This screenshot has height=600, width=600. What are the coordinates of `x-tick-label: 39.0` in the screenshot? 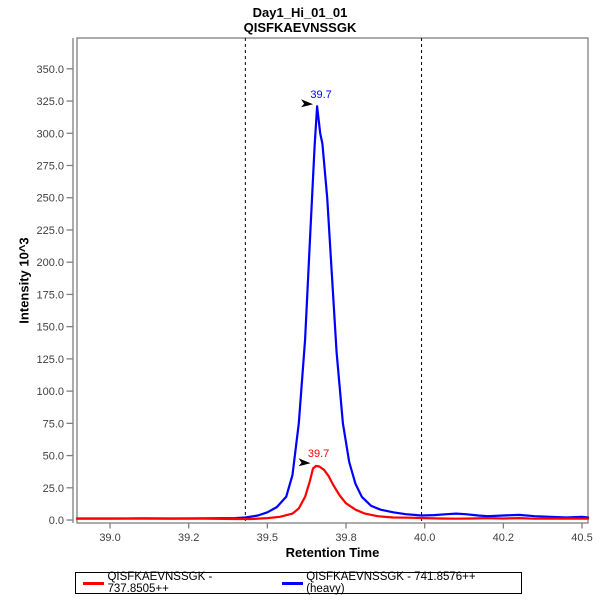 It's located at (109, 538).